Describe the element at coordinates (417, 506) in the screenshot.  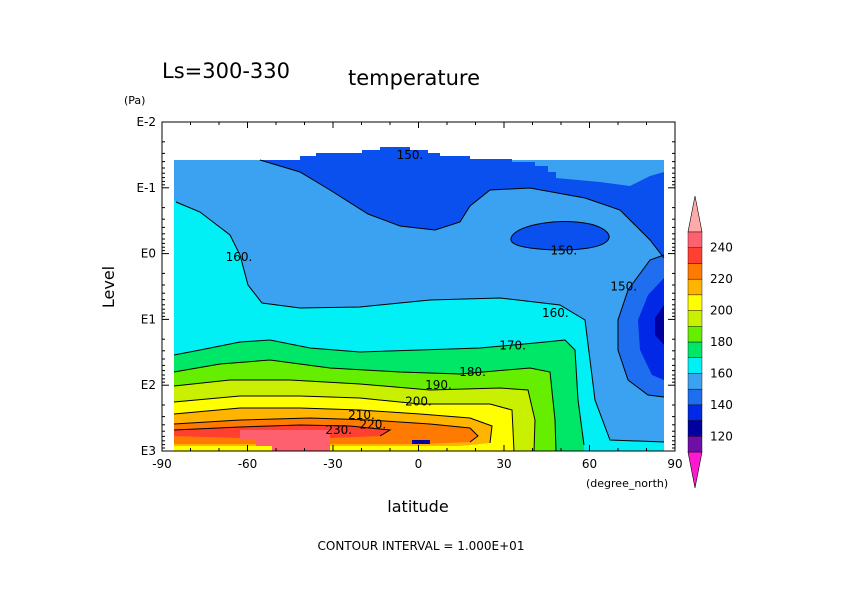
I see `x-axis-label: latitude` at that location.